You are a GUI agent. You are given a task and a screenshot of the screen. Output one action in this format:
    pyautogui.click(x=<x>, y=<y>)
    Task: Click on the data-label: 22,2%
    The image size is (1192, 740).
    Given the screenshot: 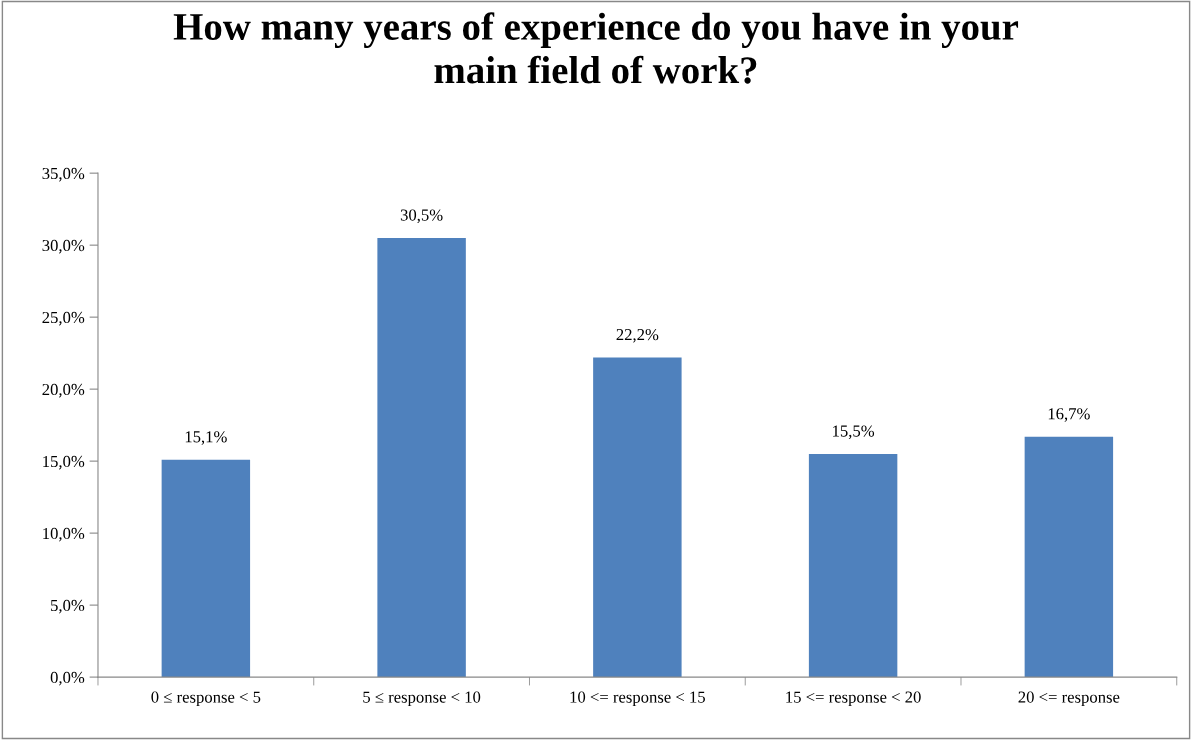 What is the action you would take?
    pyautogui.click(x=637, y=335)
    